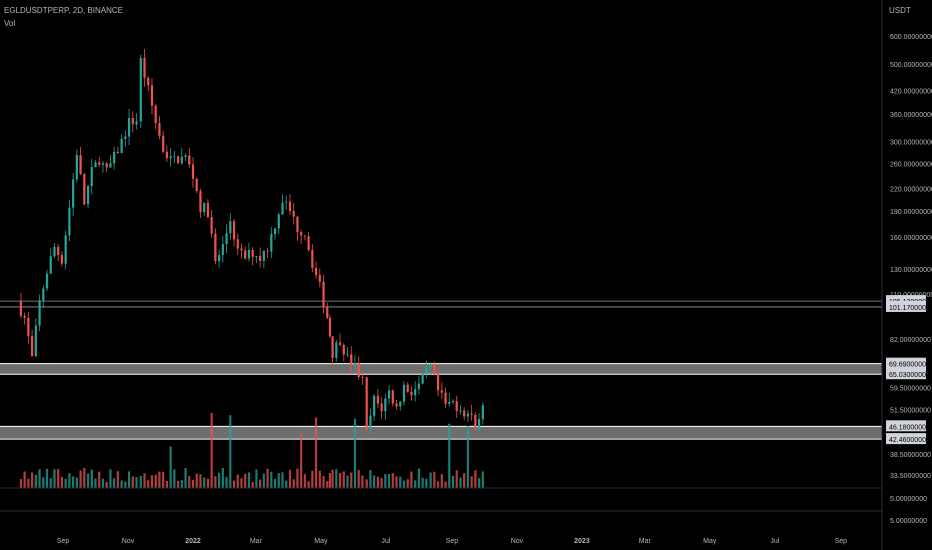 This screenshot has height=550, width=932. What do you see at coordinates (63, 541) in the screenshot?
I see `time-tick-label: Sep` at bounding box center [63, 541].